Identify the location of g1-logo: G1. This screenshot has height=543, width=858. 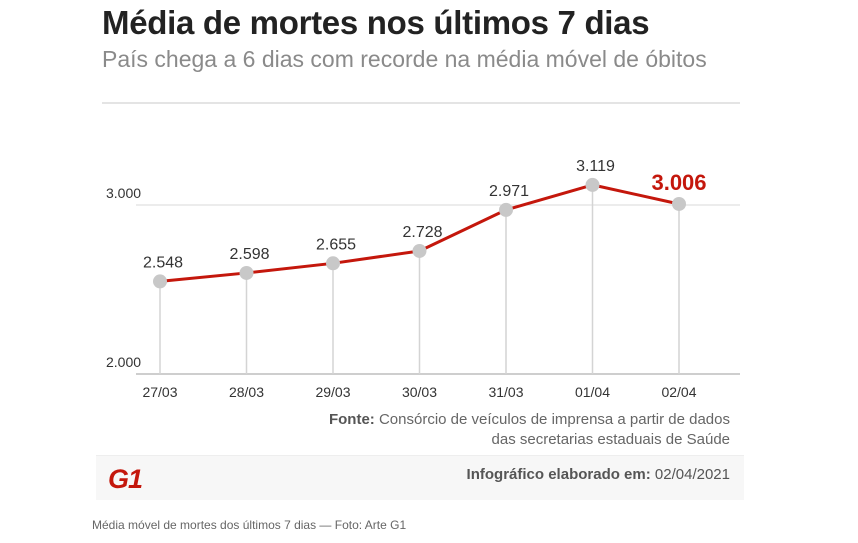
(125, 479).